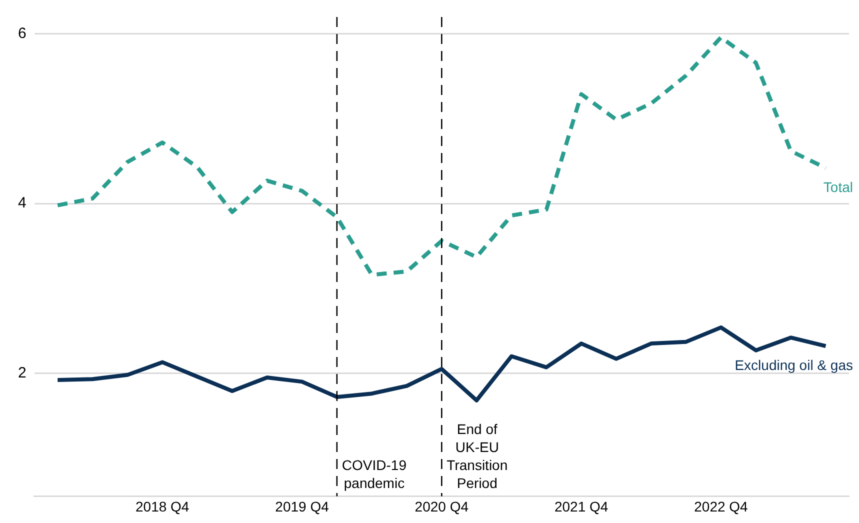 Image resolution: width=859 pixels, height=523 pixels. Describe the element at coordinates (838, 186) in the screenshot. I see `series-label: Total` at that location.